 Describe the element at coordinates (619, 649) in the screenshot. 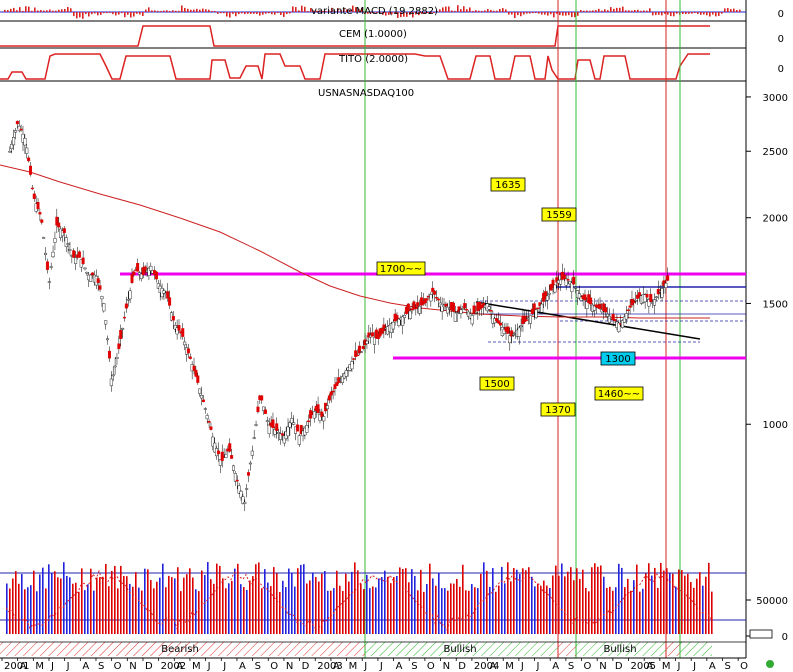

I see `regime-label-bullish-2: Bullish` at that location.